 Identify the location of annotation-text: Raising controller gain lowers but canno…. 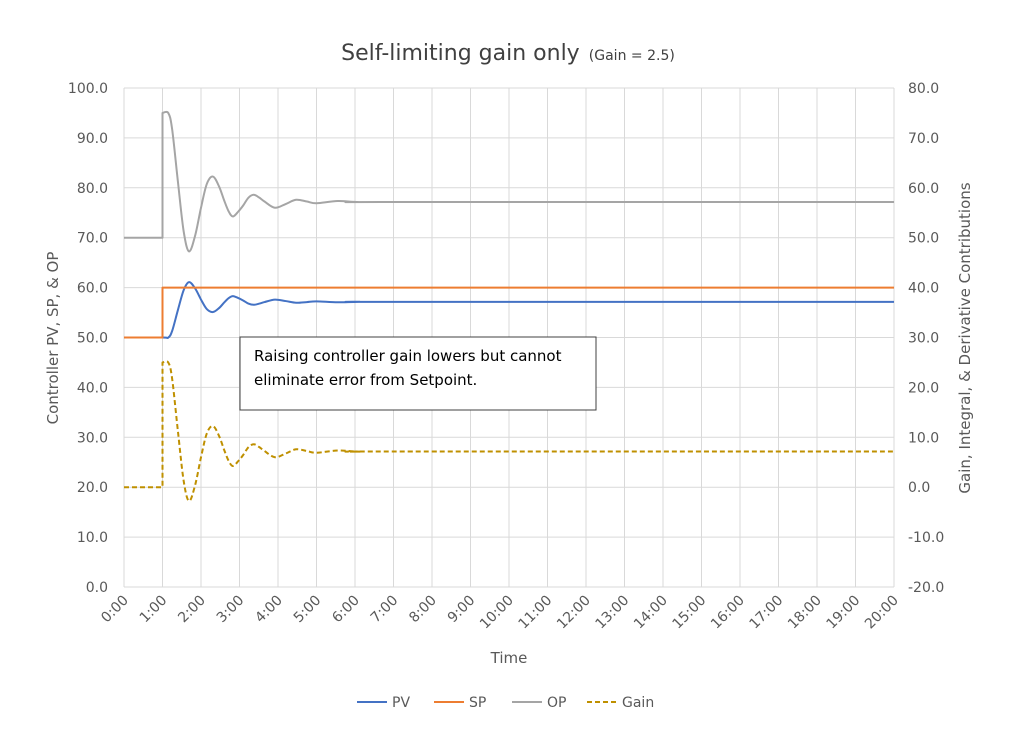
(408, 368).